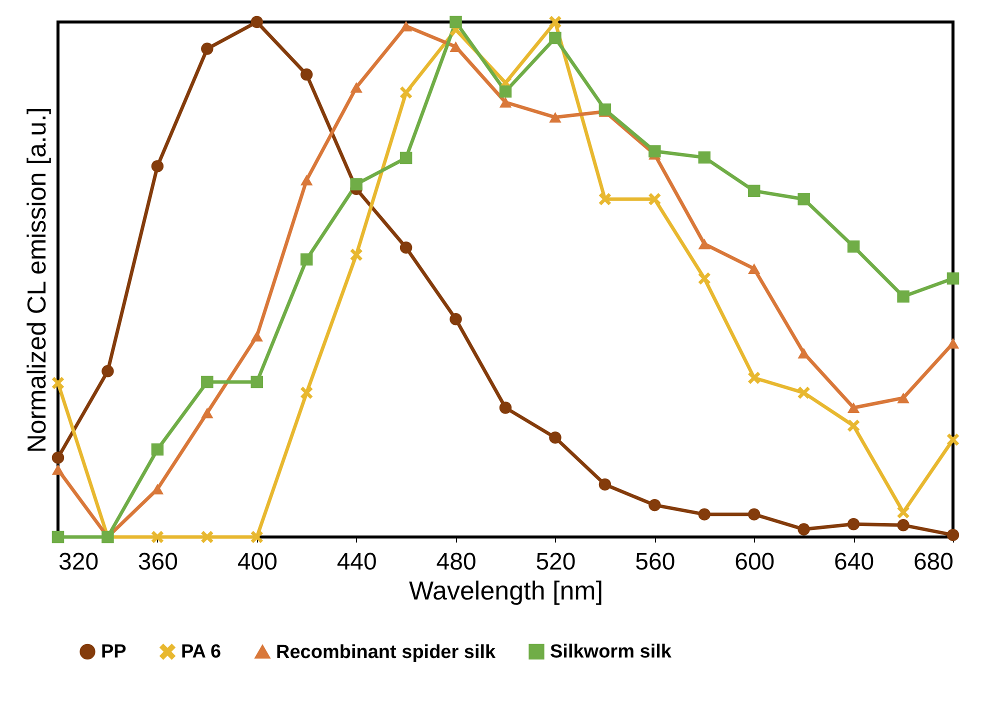  What do you see at coordinates (556, 562) in the screenshot?
I see `x-tick-label: 520` at bounding box center [556, 562].